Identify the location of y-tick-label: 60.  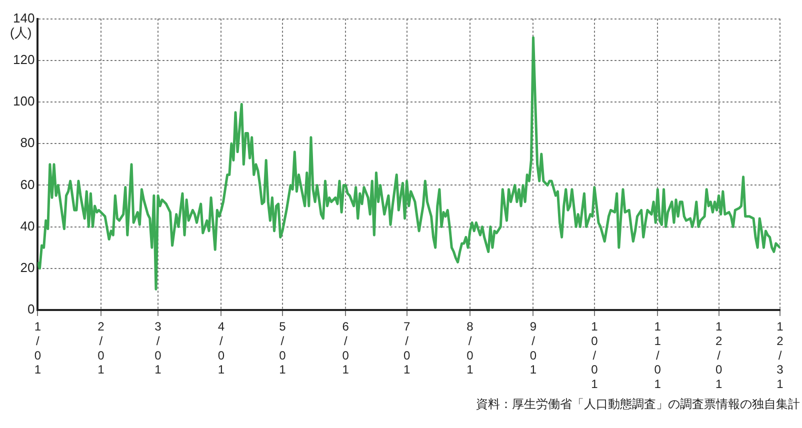
(27, 184).